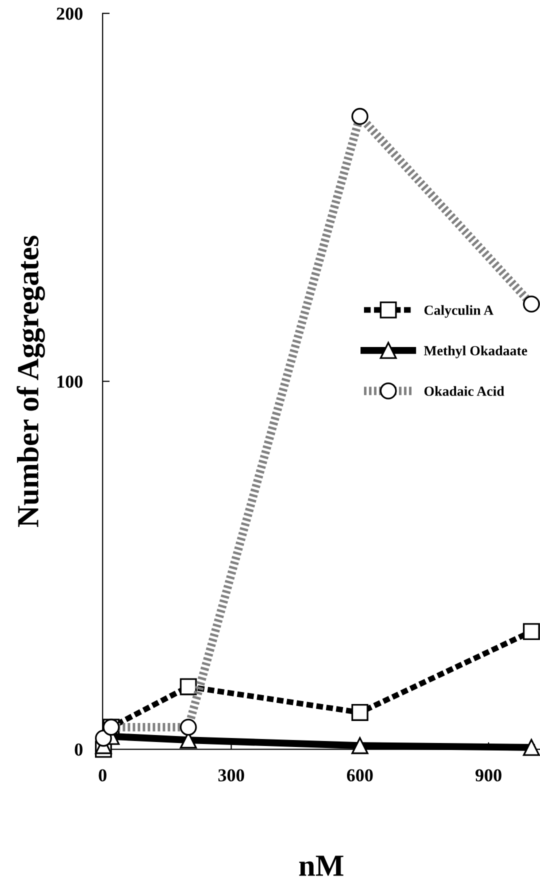 The width and height of the screenshot is (540, 892). I want to click on y-tick-label: 0, so click(78, 750).